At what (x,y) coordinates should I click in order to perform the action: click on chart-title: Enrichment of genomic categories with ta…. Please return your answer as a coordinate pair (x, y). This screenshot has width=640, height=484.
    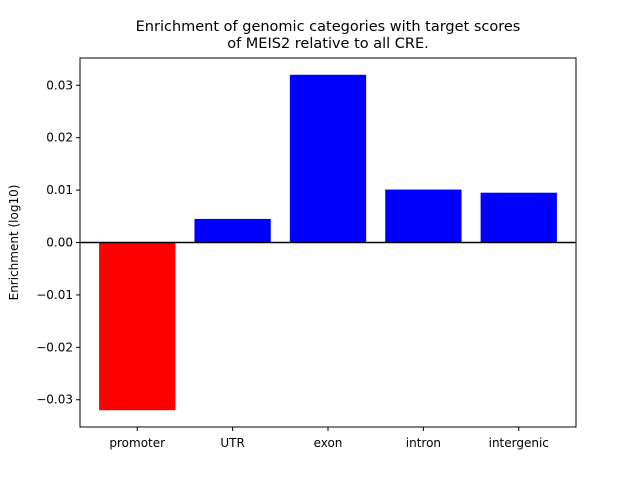
    Looking at the image, I should click on (328, 35).